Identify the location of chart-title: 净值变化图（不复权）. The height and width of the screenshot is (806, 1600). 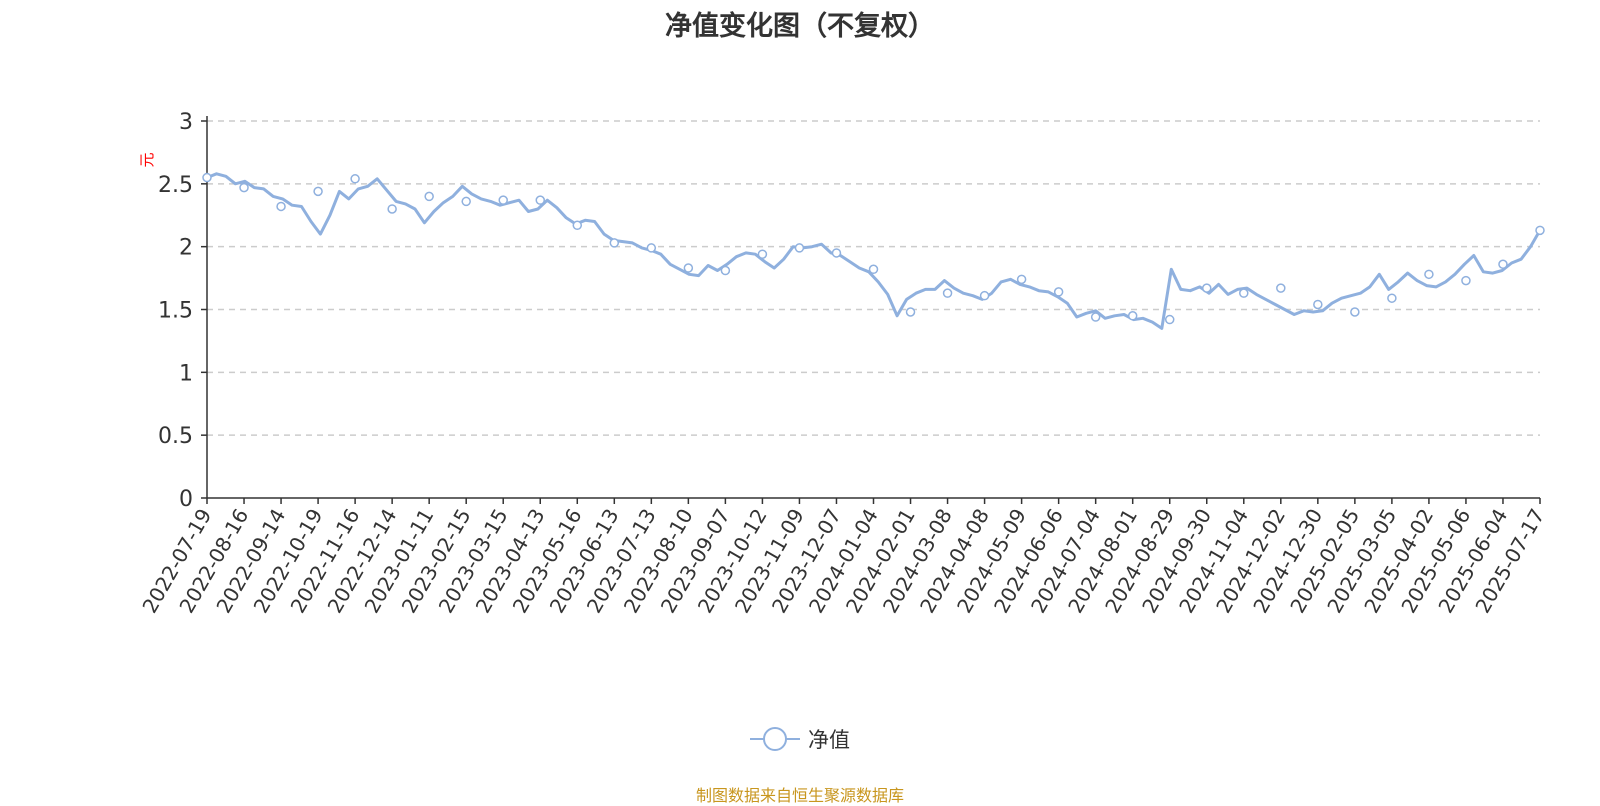
(800, 26).